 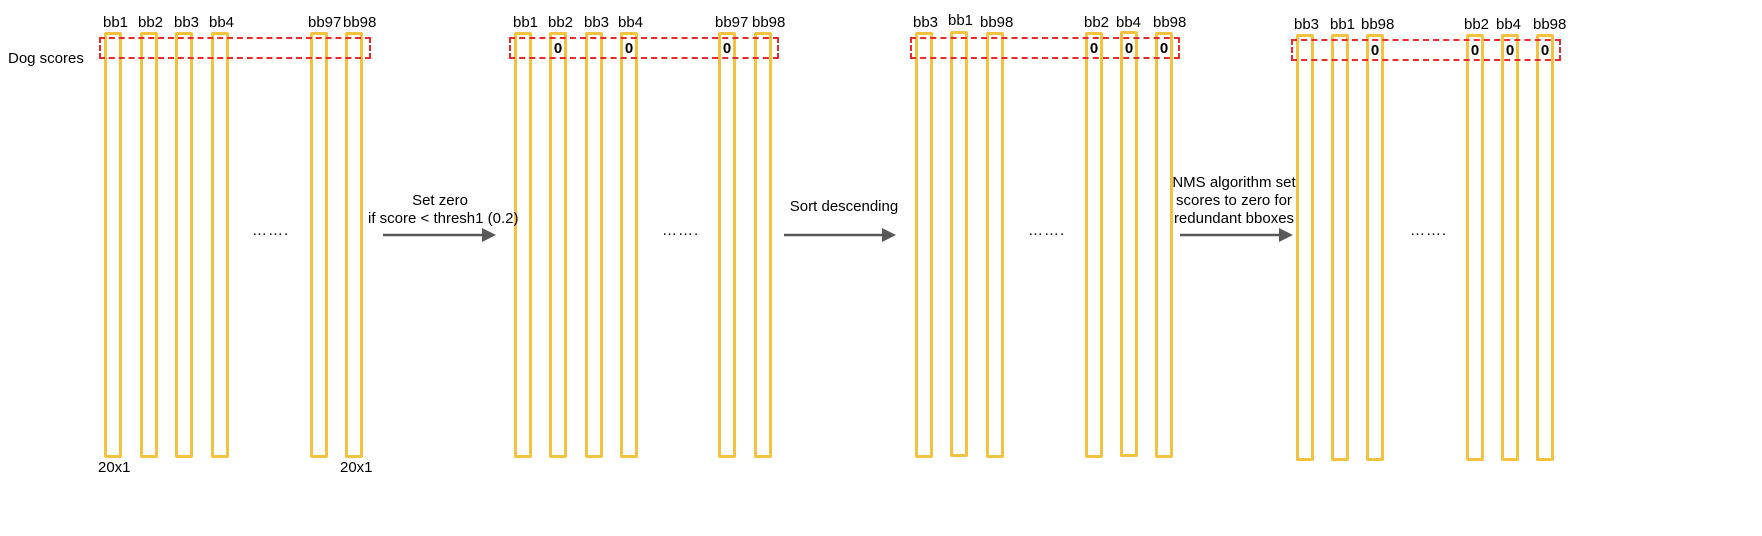 I want to click on step2-caption: Sort descending, so click(x=844, y=207).